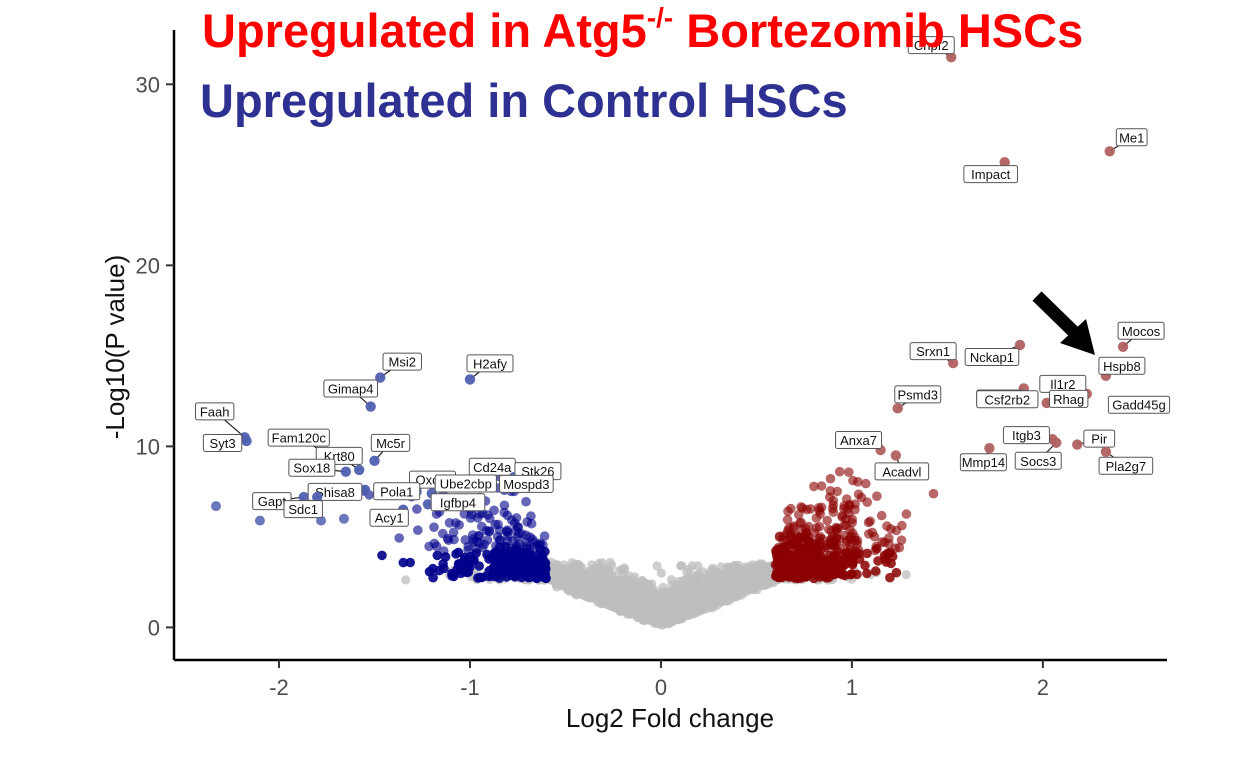 The height and width of the screenshot is (763, 1255). What do you see at coordinates (852, 687) in the screenshot?
I see `x-tick-label: 1` at bounding box center [852, 687].